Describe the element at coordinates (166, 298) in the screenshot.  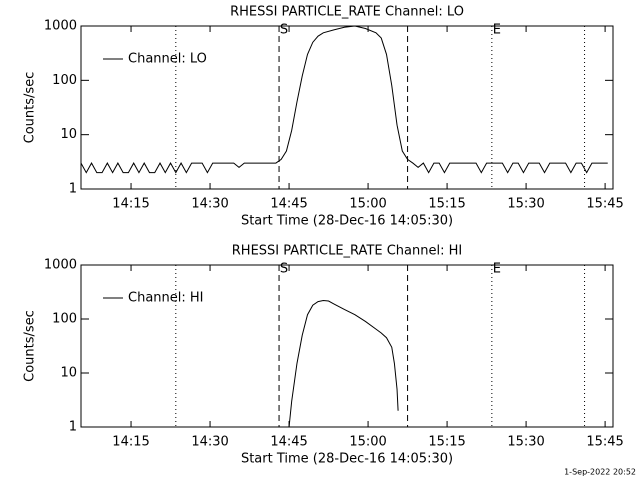
I see `legend-label: Channel: HI` at that location.